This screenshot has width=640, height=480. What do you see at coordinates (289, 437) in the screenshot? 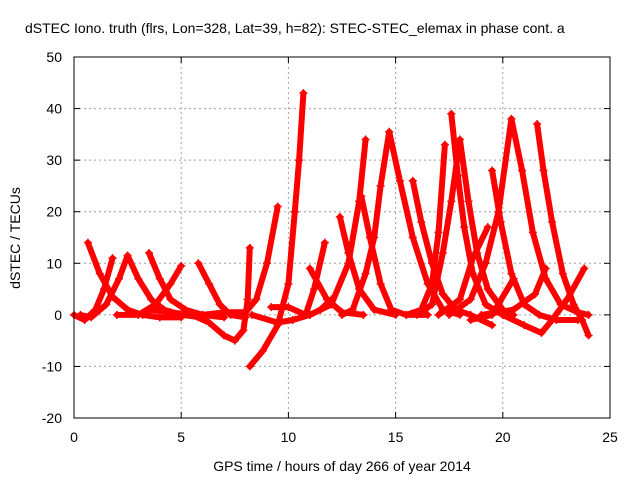
I see `x-tick-label: 10` at bounding box center [289, 437].